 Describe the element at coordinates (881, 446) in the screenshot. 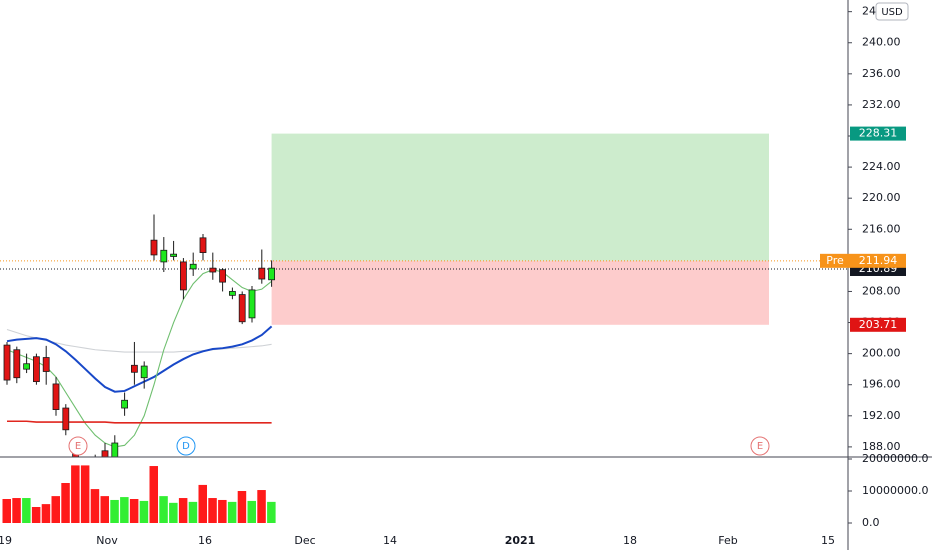

I see `y-tick-label: 188.00` at that location.